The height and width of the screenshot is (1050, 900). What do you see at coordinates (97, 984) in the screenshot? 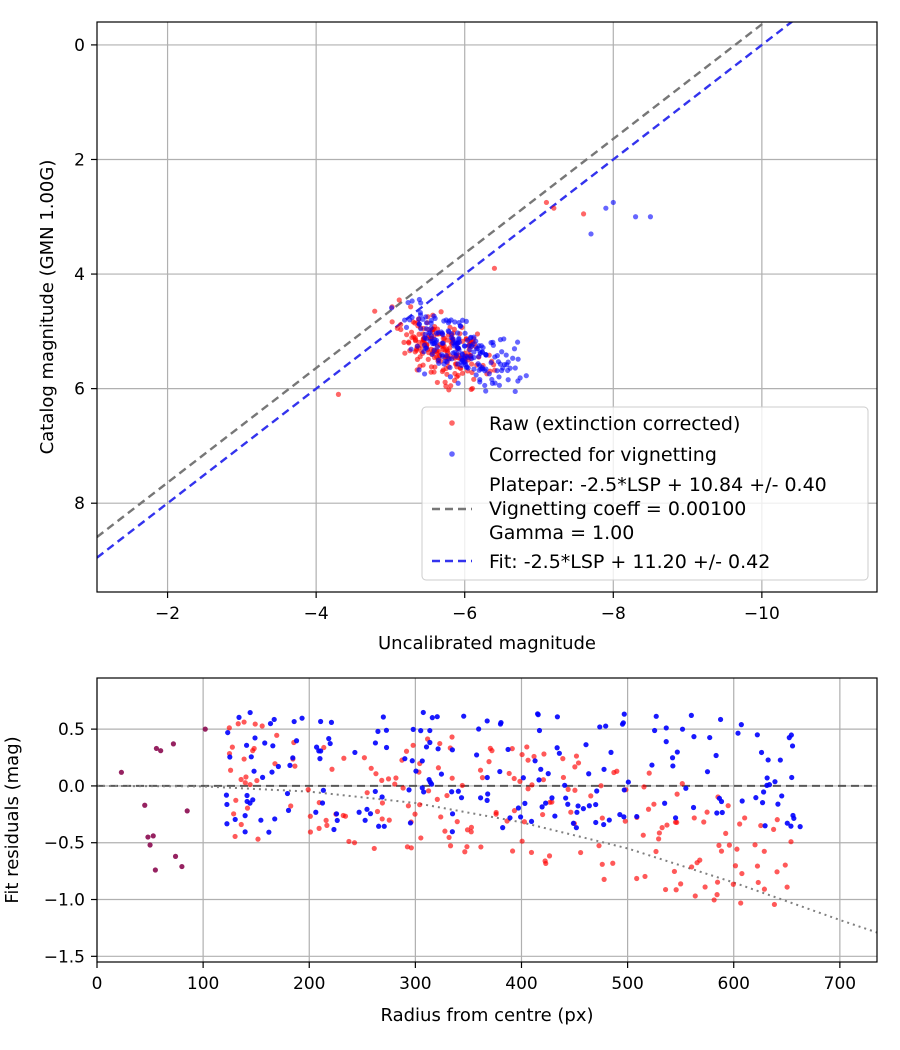
I see `bottom-x-tick-label: 0` at bounding box center [97, 984].